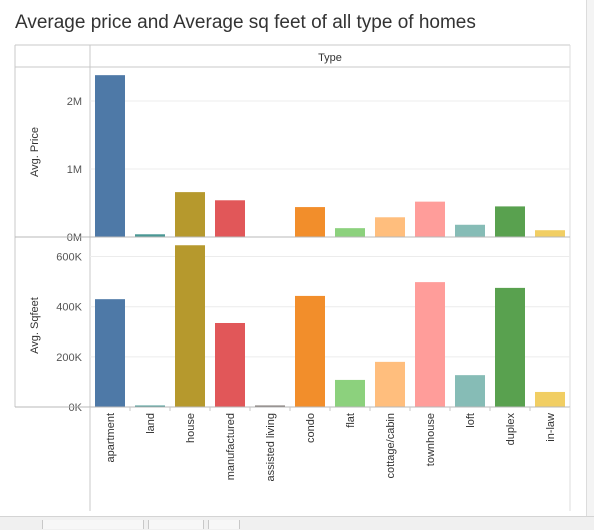 The height and width of the screenshot is (530, 594). What do you see at coordinates (350, 232) in the screenshot?
I see `bar-price-flat` at bounding box center [350, 232].